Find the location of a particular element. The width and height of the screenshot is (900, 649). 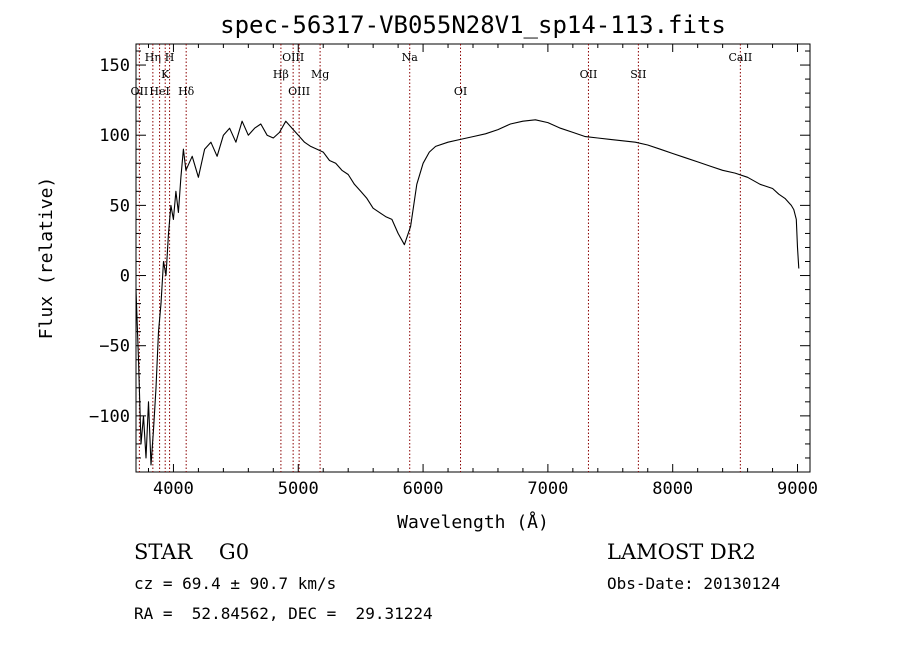

obs-date-label: Obs-Date: 20130124 is located at coordinates (694, 583).